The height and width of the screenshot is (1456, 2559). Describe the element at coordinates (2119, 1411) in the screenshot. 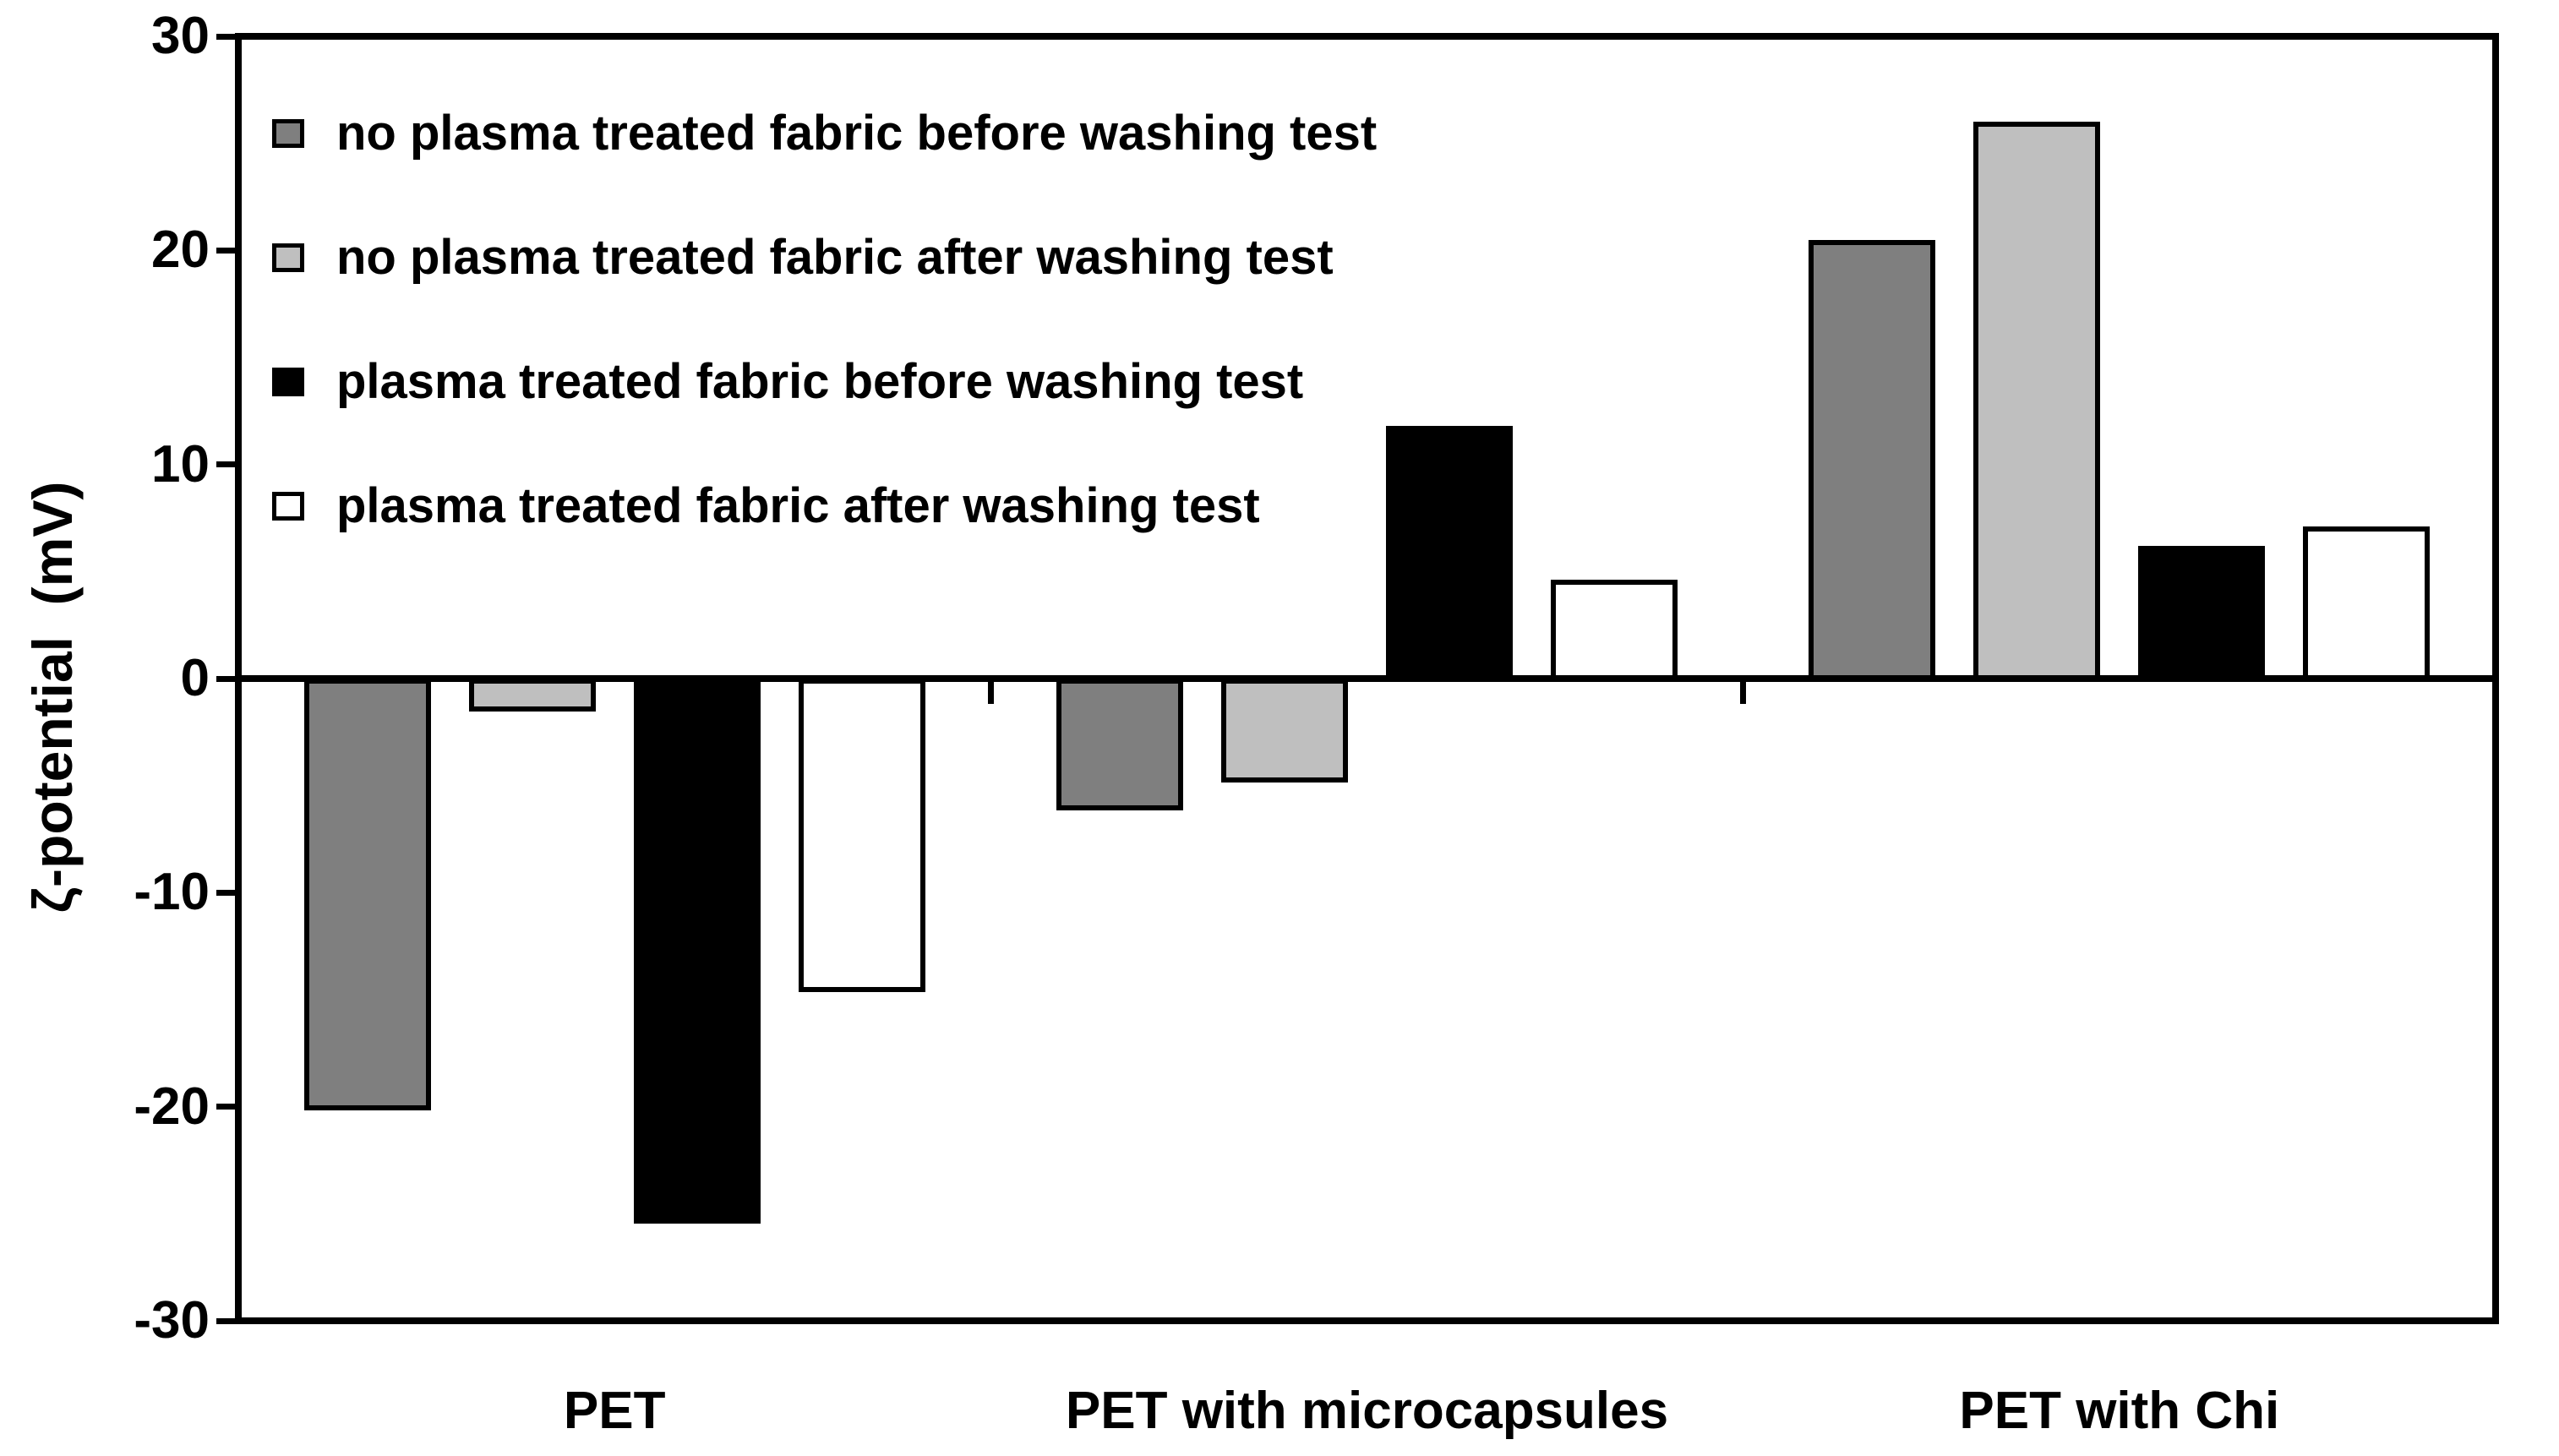

I see `category-label: PET with Chi` at that location.